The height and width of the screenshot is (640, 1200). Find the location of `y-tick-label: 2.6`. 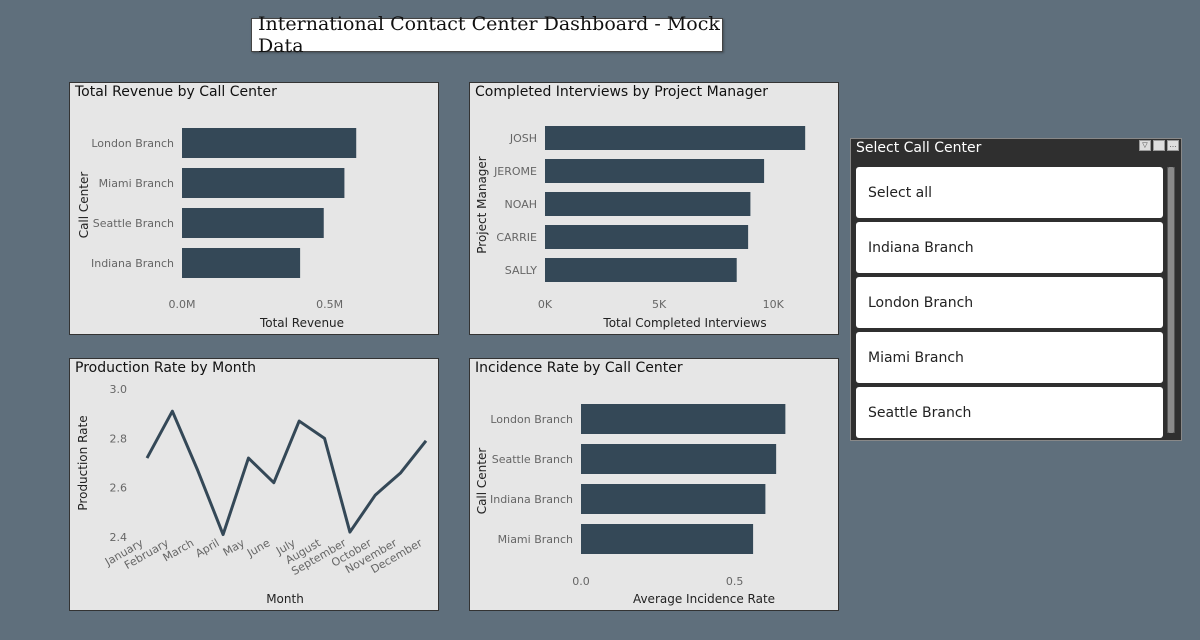

y-tick-label: 2.6 is located at coordinates (119, 488).